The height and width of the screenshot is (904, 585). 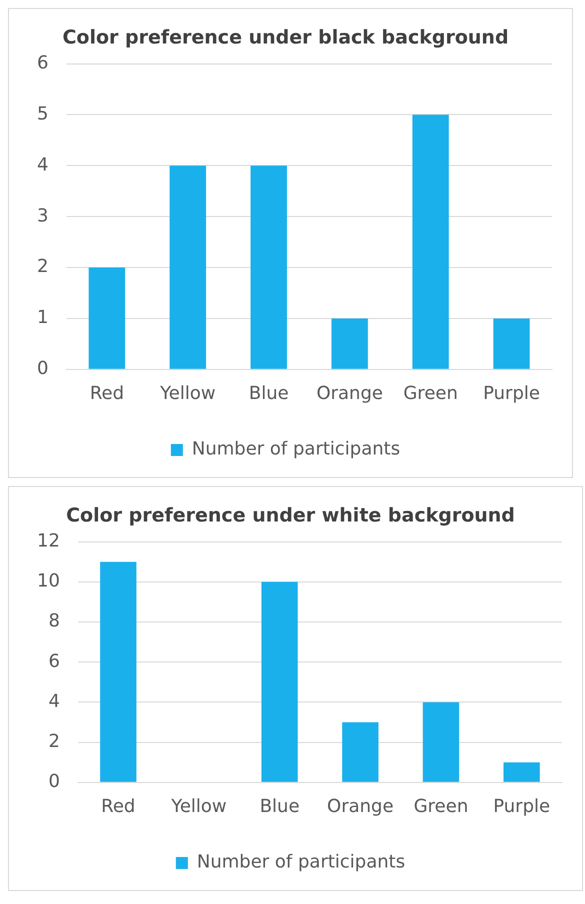 What do you see at coordinates (42, 215) in the screenshot?
I see `y-tick-label: 3` at bounding box center [42, 215].